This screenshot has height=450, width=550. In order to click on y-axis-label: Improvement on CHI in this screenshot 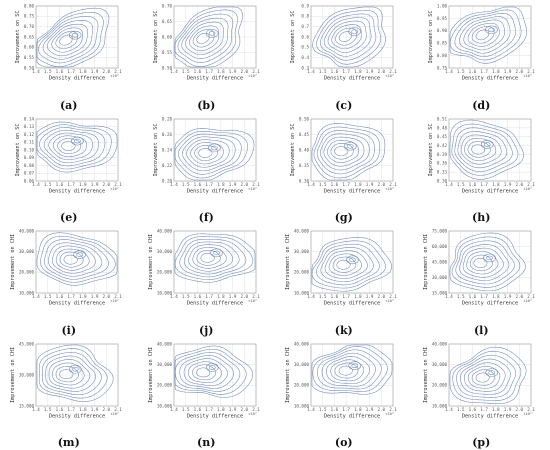, I will do `click(288, 374)`.